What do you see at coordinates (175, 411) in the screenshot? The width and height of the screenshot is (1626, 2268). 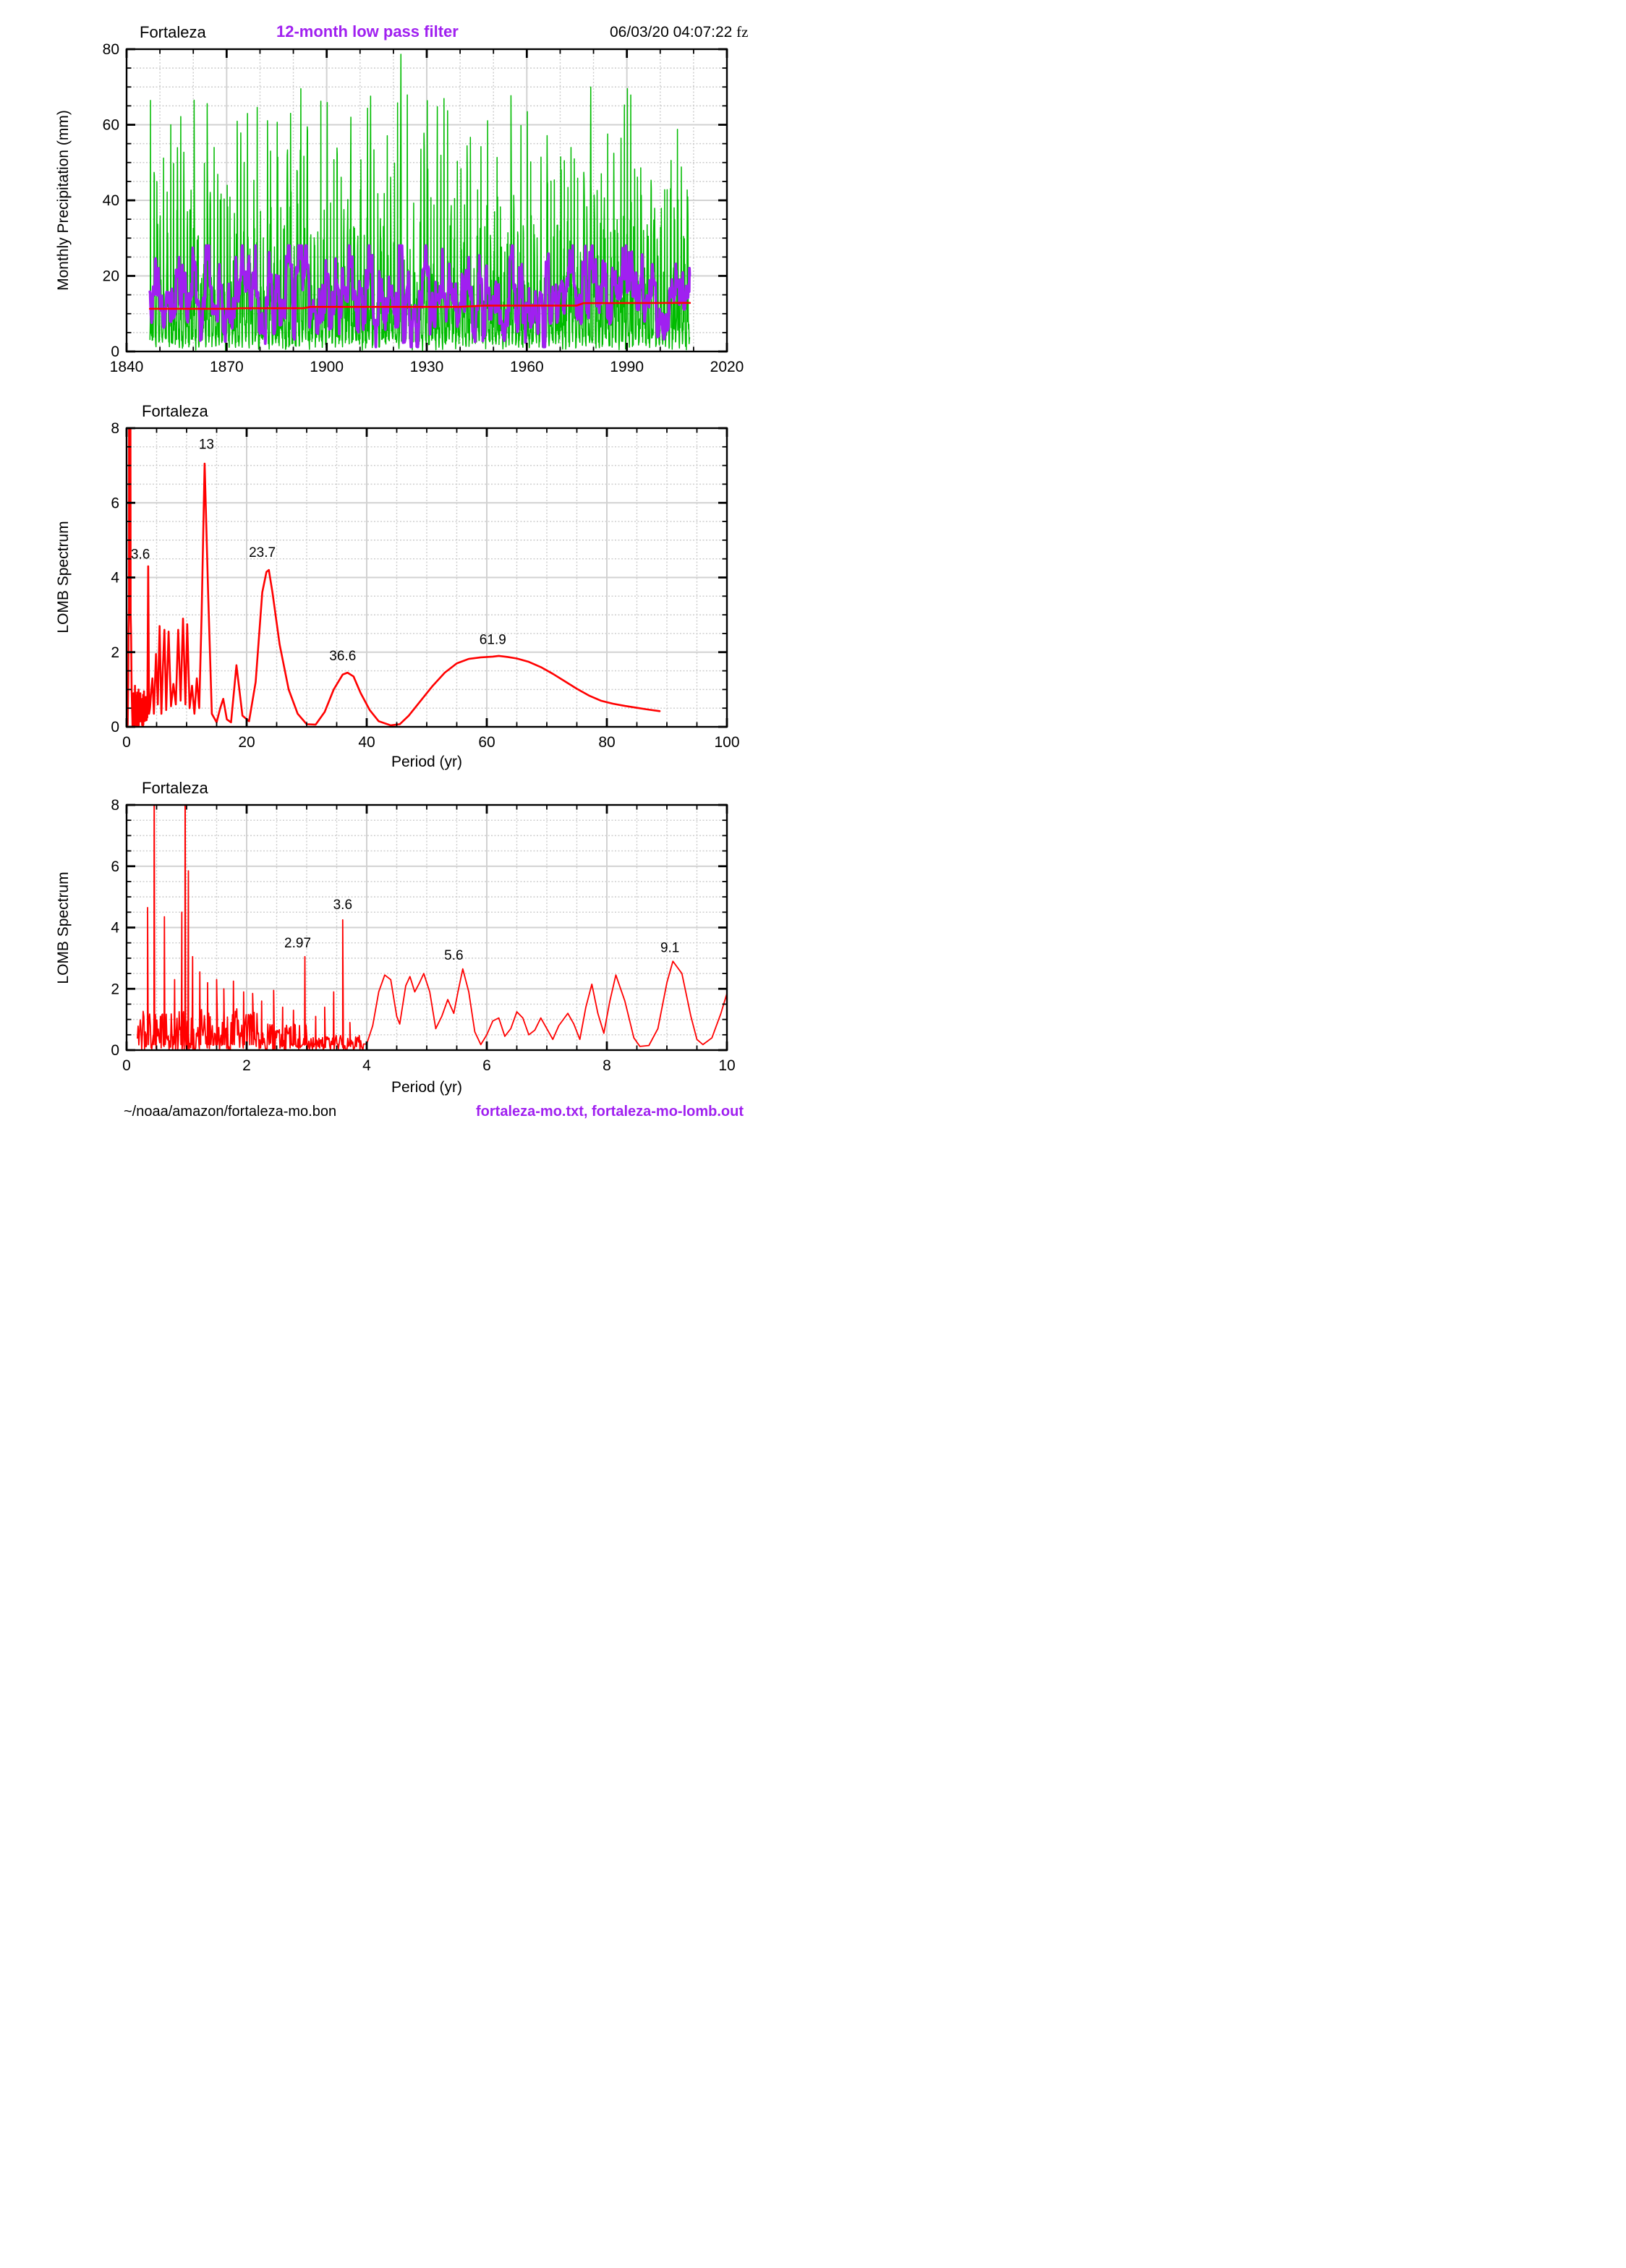 I see `middle-panel-title: Fortaleza` at bounding box center [175, 411].